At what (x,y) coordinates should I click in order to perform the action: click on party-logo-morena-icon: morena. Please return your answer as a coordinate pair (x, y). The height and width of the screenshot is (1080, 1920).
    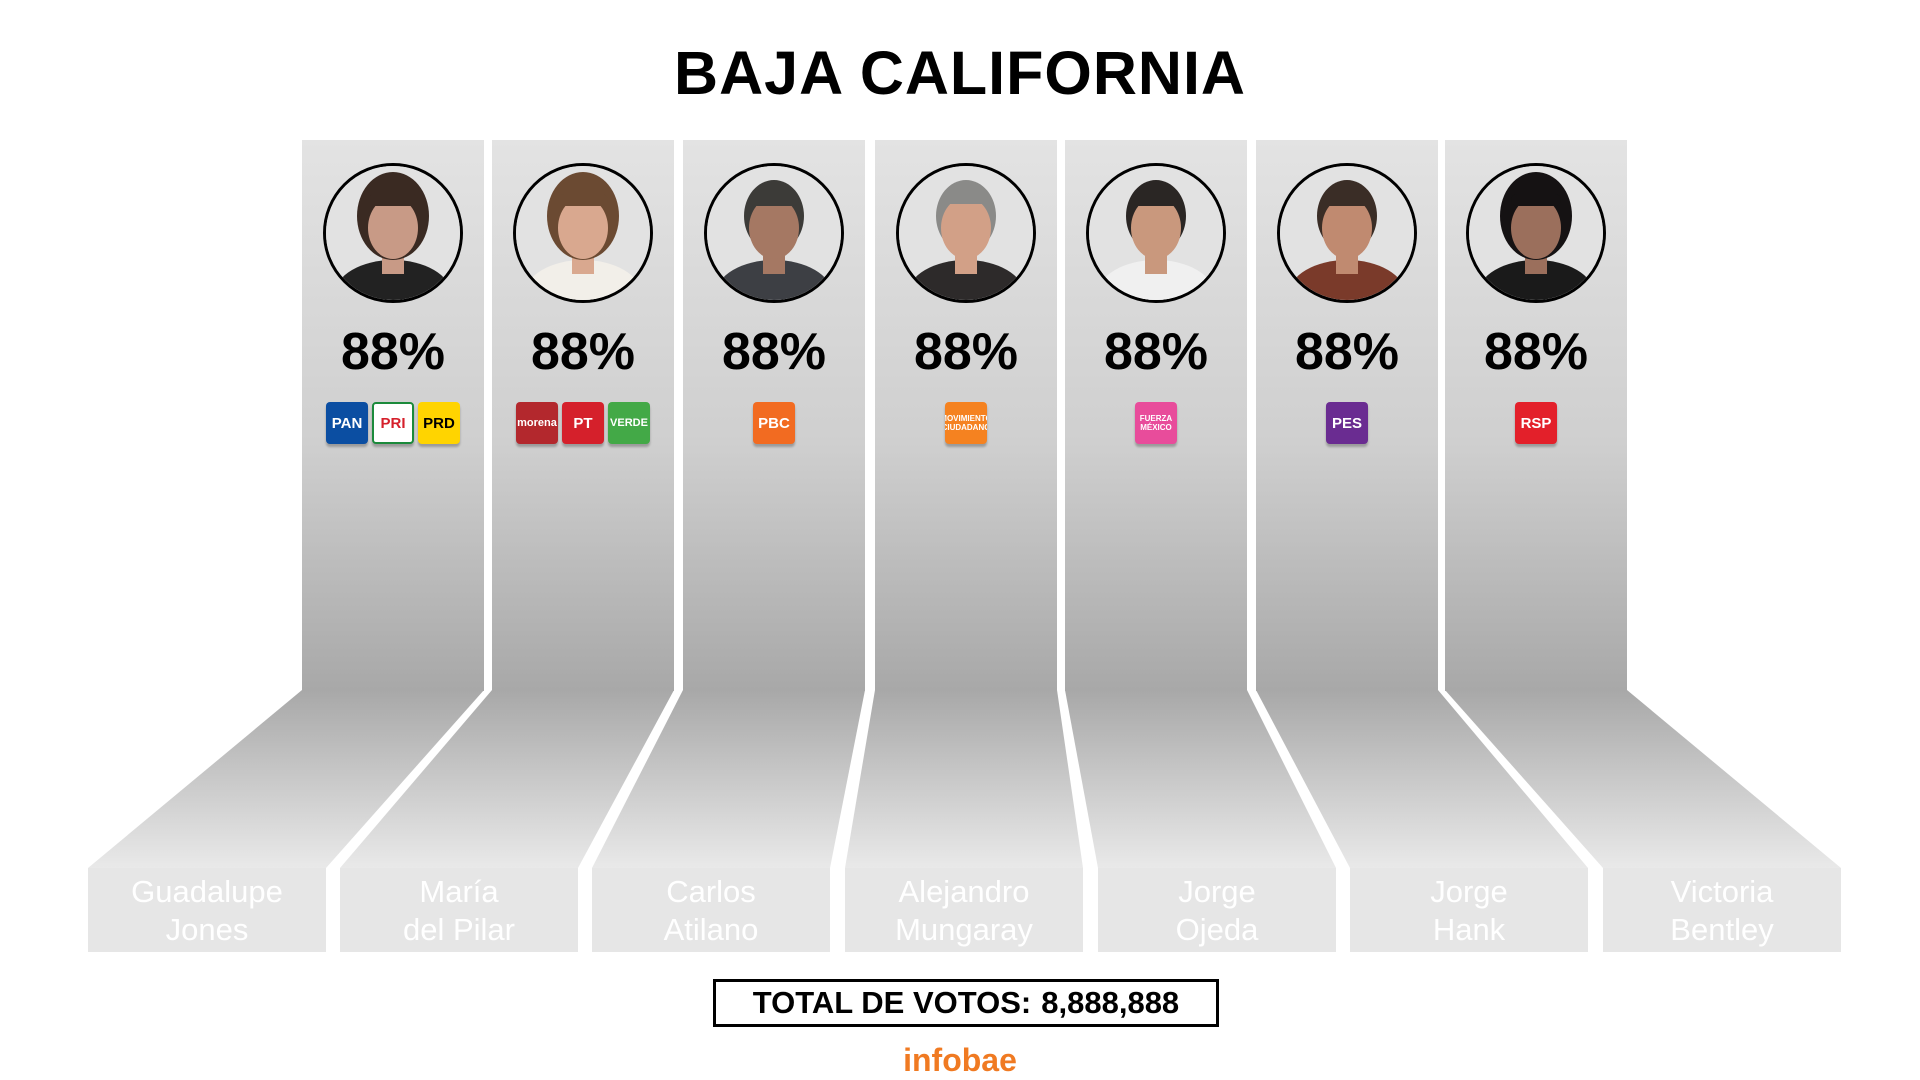
    Looking at the image, I should click on (537, 423).